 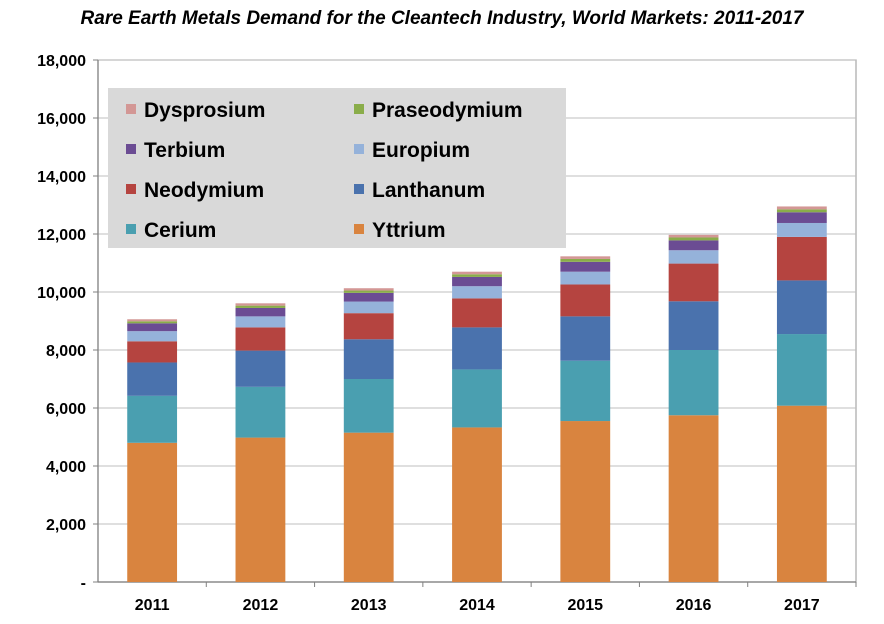 What do you see at coordinates (204, 110) in the screenshot?
I see `legend-label-dysprosium: Dysprosium` at bounding box center [204, 110].